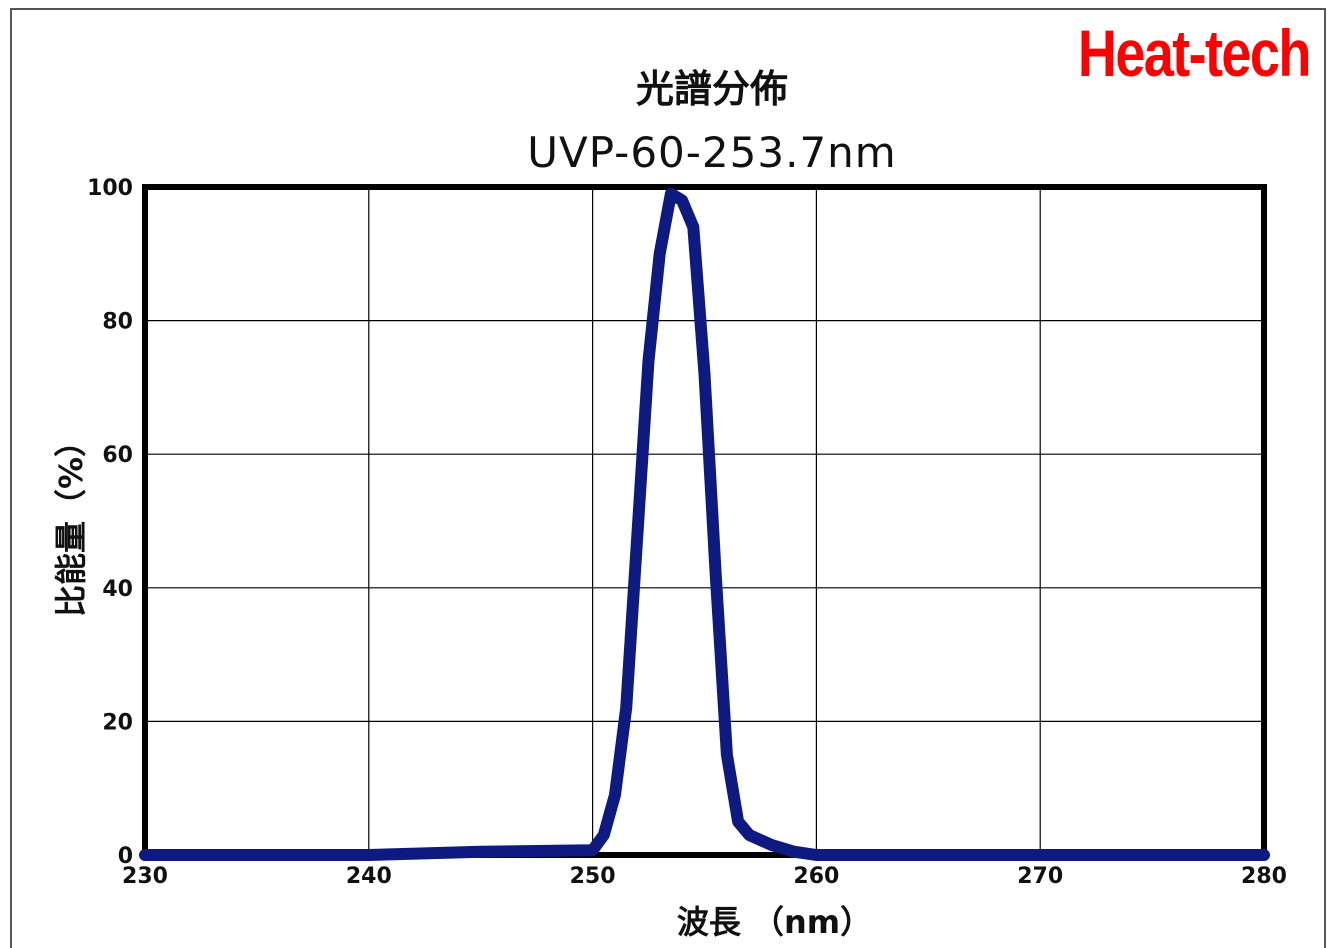 This screenshot has height=948, width=1332. I want to click on y-tick-label: 20, so click(117, 722).